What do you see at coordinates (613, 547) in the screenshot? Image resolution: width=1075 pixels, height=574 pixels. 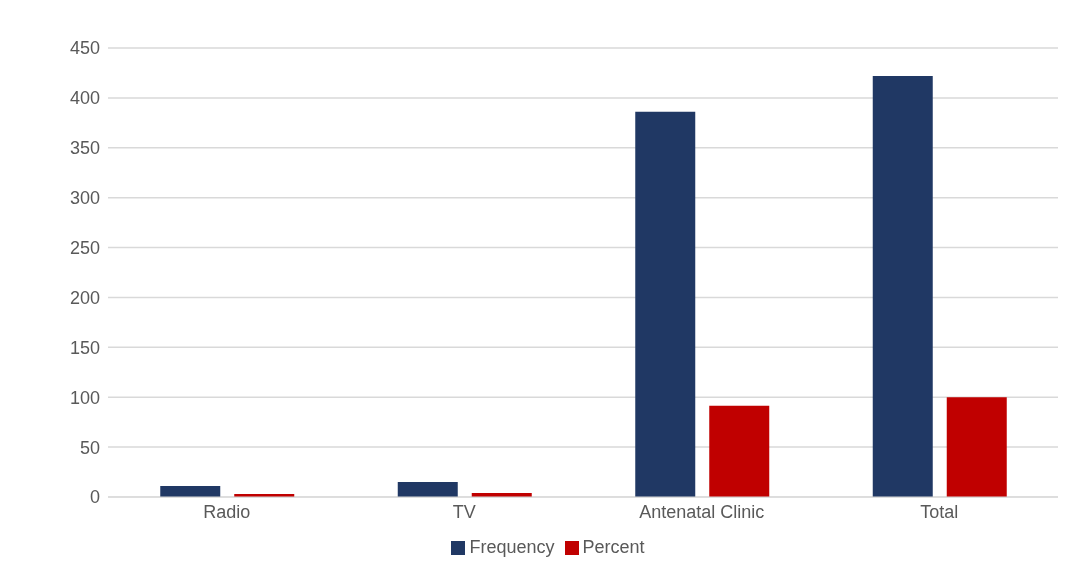 I see `legend-label: Percent` at bounding box center [613, 547].